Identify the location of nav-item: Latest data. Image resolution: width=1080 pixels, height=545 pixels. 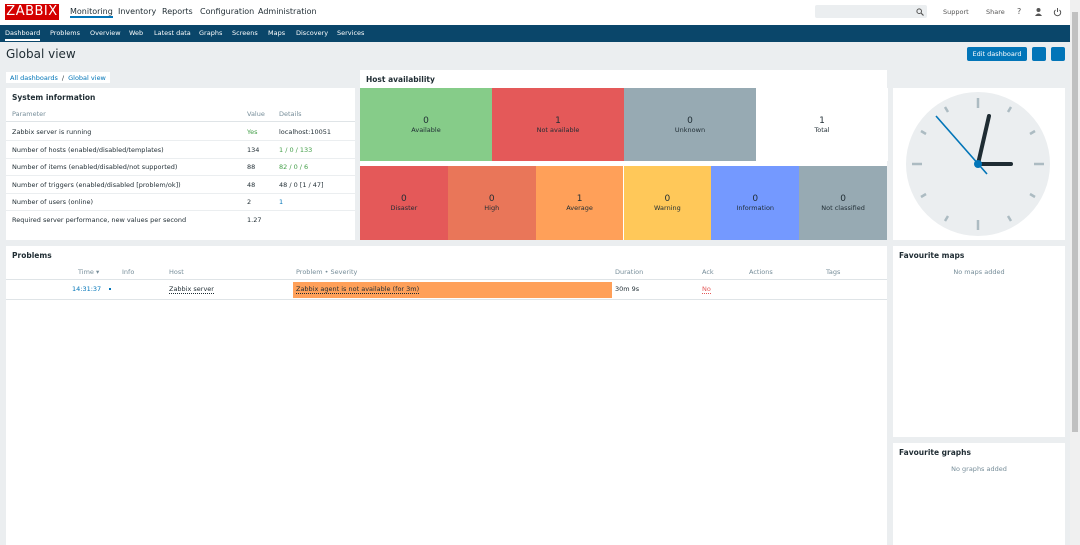
(172, 33).